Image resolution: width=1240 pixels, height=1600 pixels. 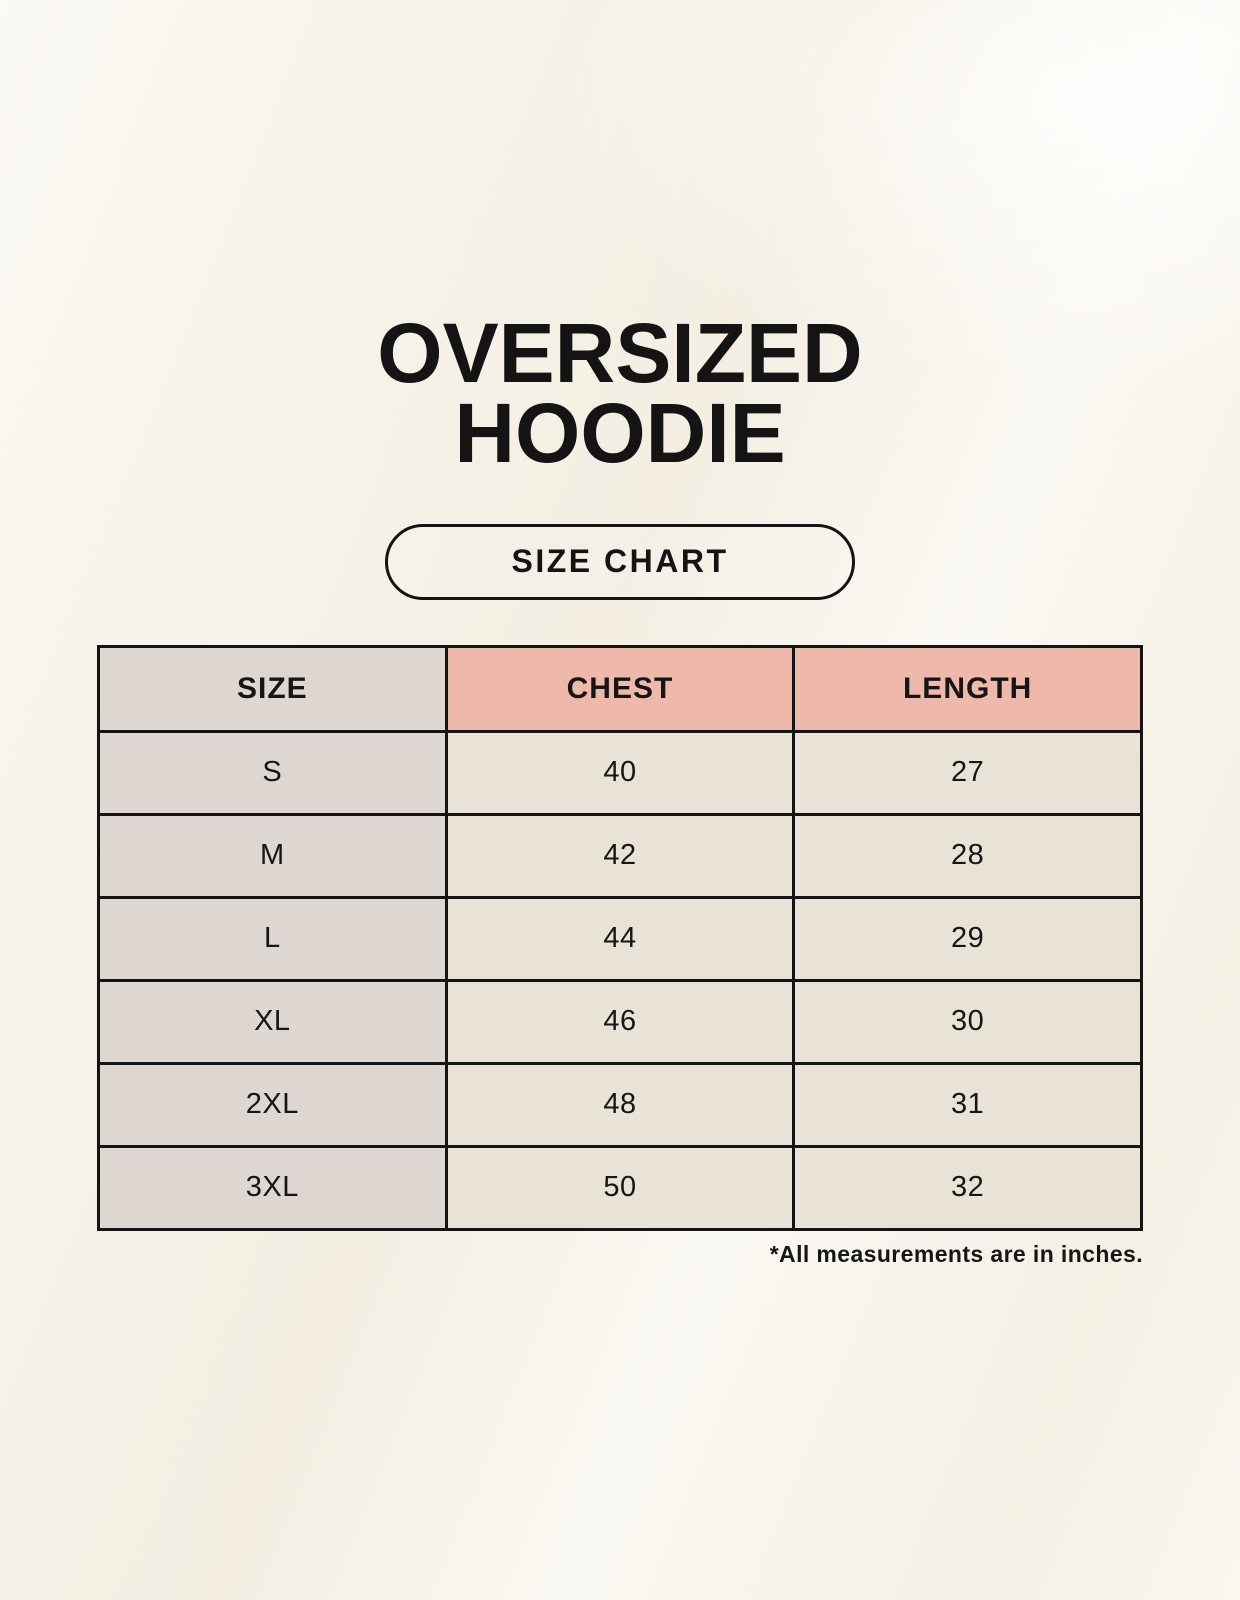 I want to click on length-cell: 29, so click(x=967, y=938).